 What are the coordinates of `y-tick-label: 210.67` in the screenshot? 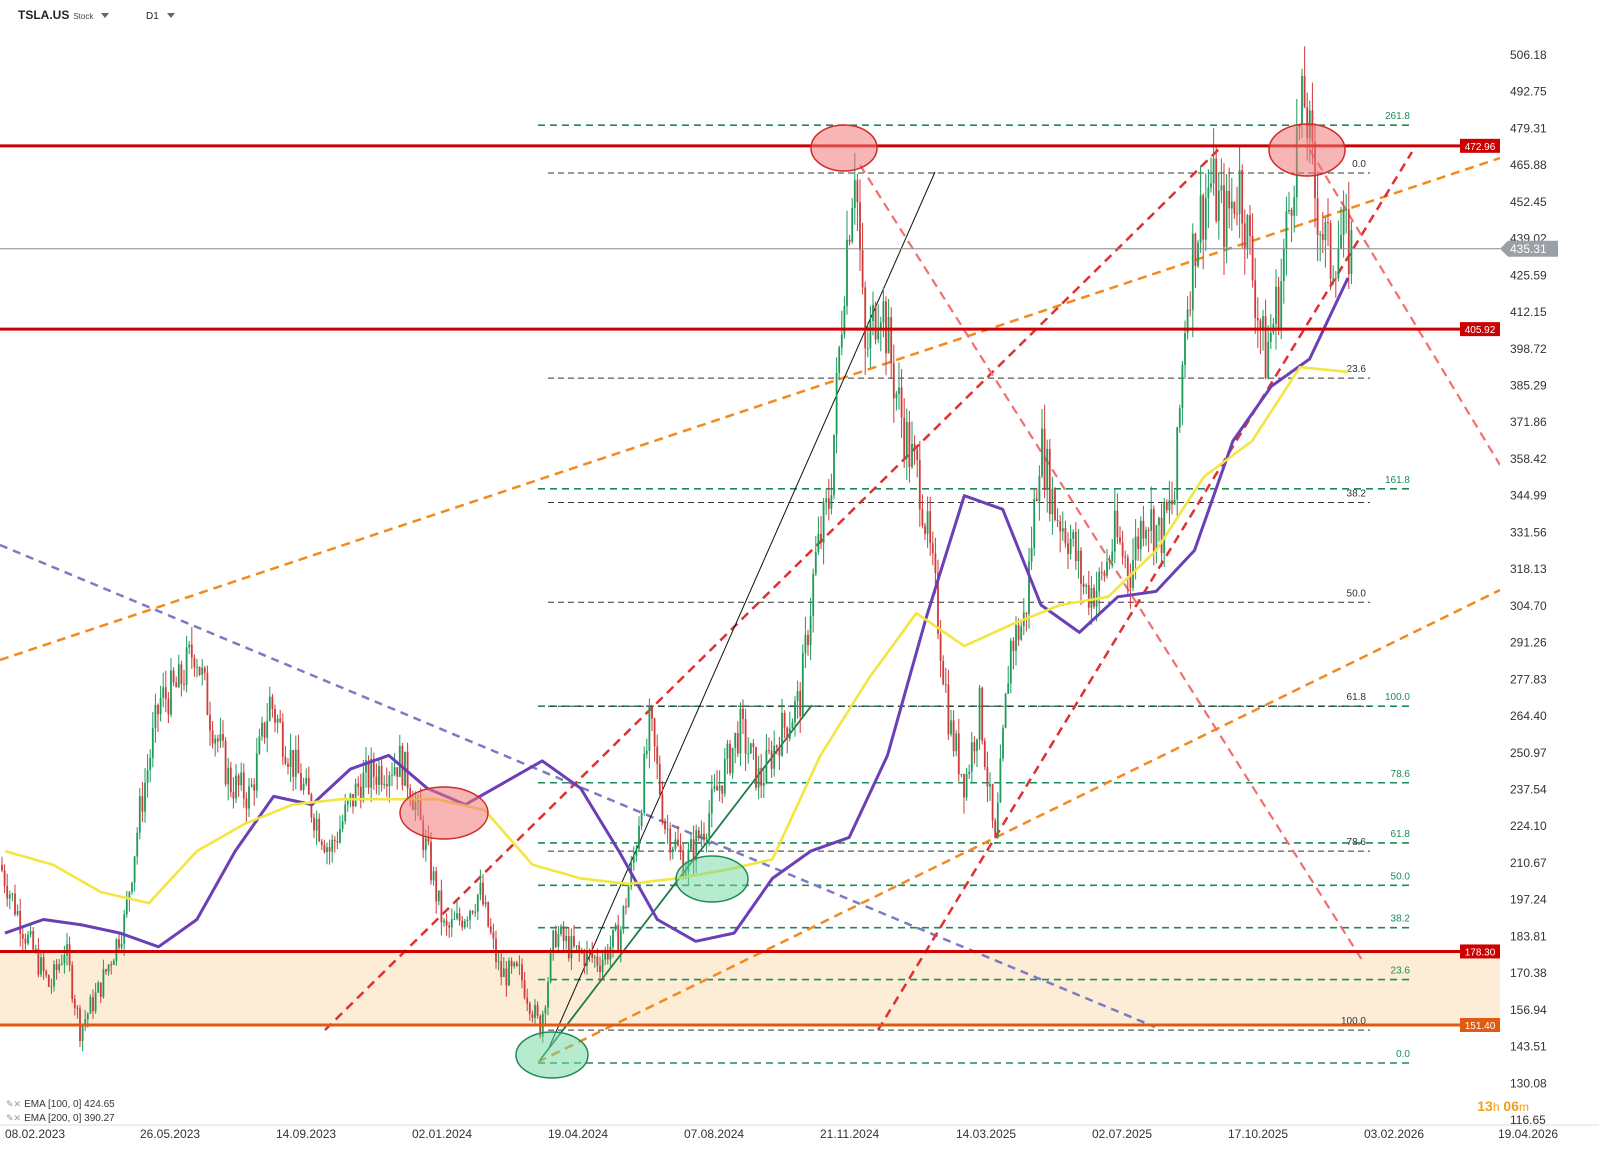 It's located at (1528, 863).